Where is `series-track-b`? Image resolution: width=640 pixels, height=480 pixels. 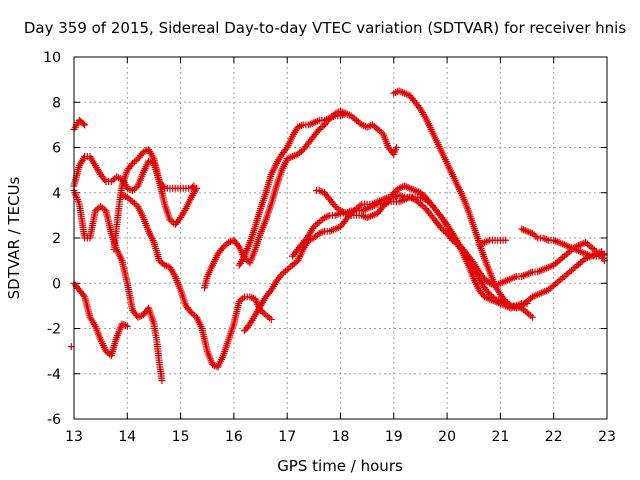
series-track-b is located at coordinates (118, 285).